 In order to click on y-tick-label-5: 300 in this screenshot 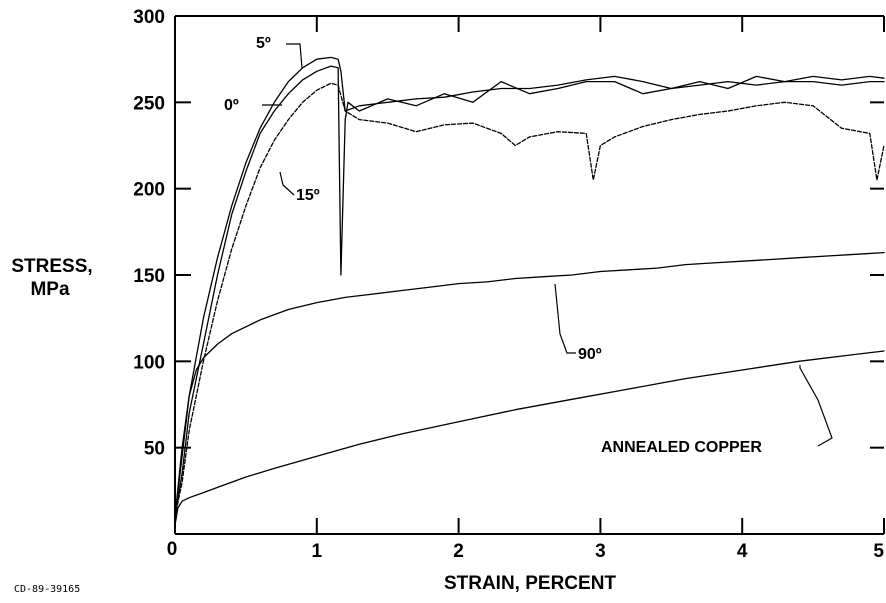, I will do `click(149, 17)`.